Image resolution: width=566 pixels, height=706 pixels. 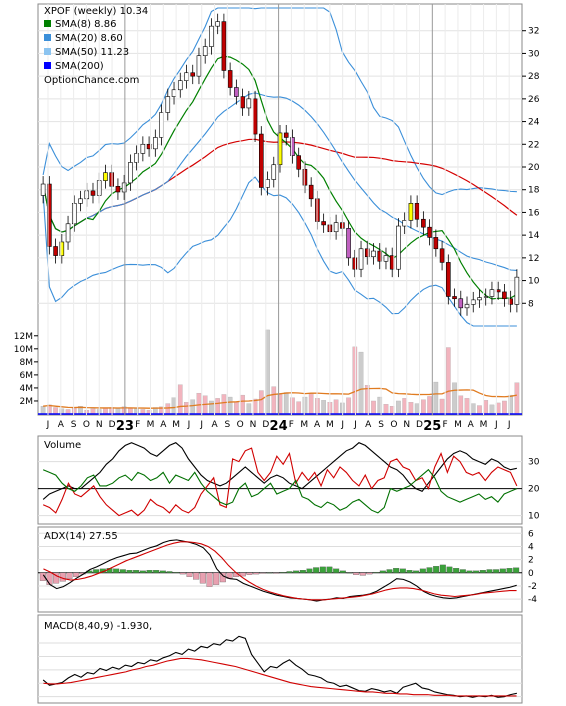 I want to click on price-tick-label: 26, so click(x=534, y=100).